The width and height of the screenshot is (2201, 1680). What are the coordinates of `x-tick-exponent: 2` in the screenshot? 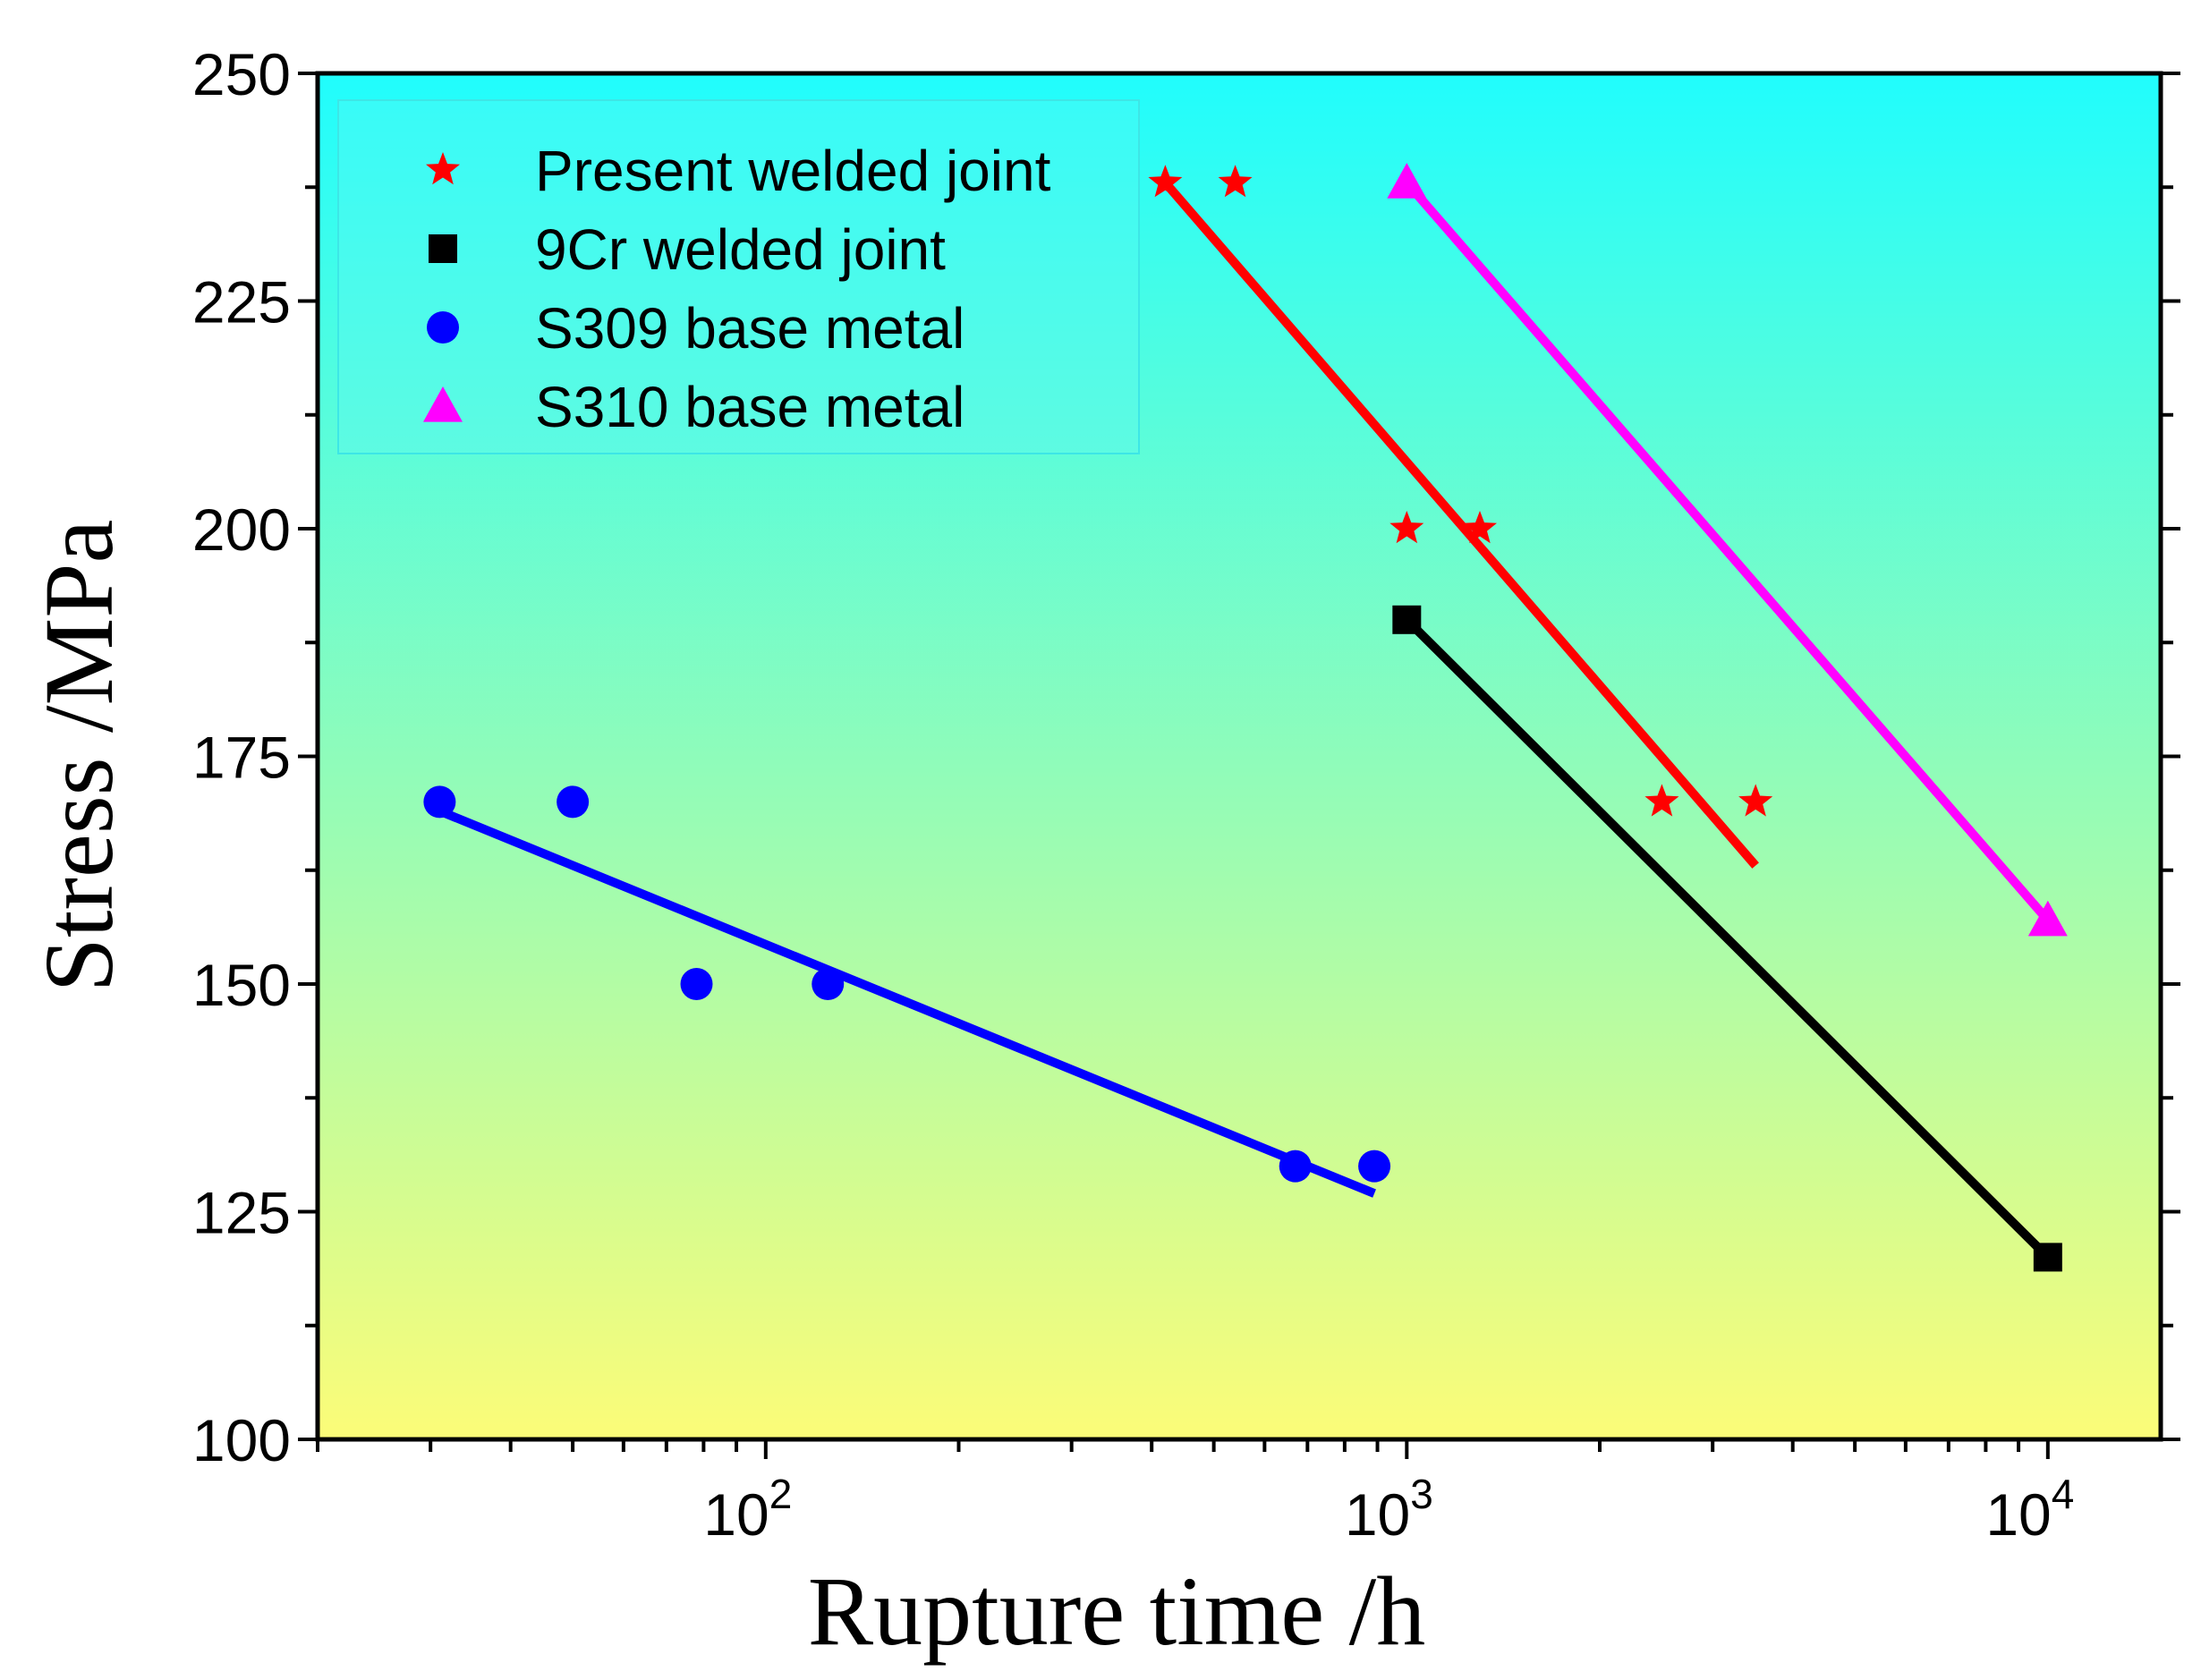 It's located at (781, 1494).